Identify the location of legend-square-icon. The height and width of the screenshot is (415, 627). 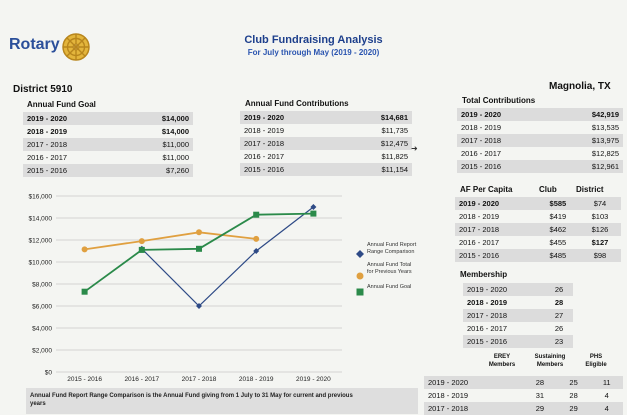
(360, 292).